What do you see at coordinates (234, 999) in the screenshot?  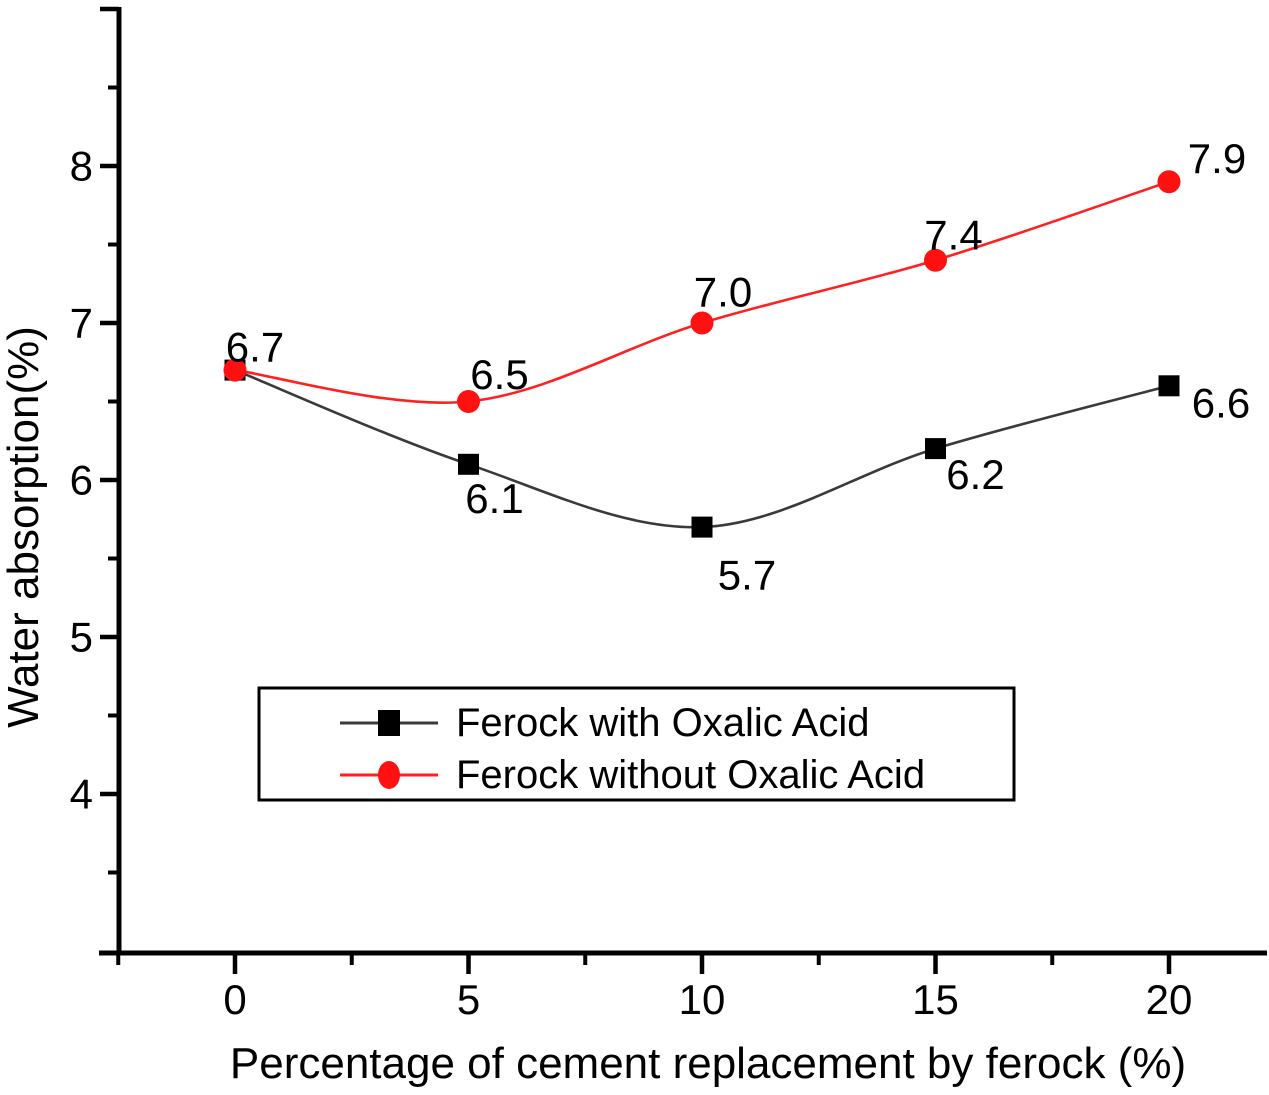 I see `x-tick-label: 0` at bounding box center [234, 999].